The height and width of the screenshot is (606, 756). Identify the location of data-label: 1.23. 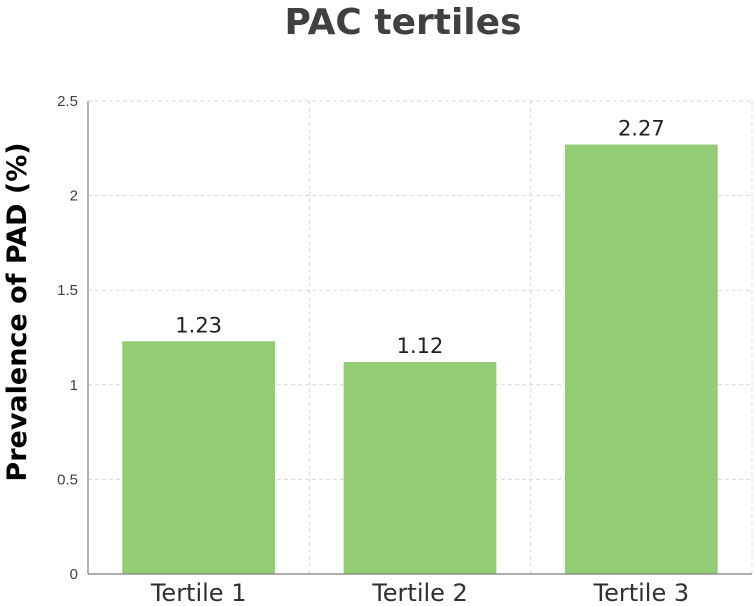
(198, 325).